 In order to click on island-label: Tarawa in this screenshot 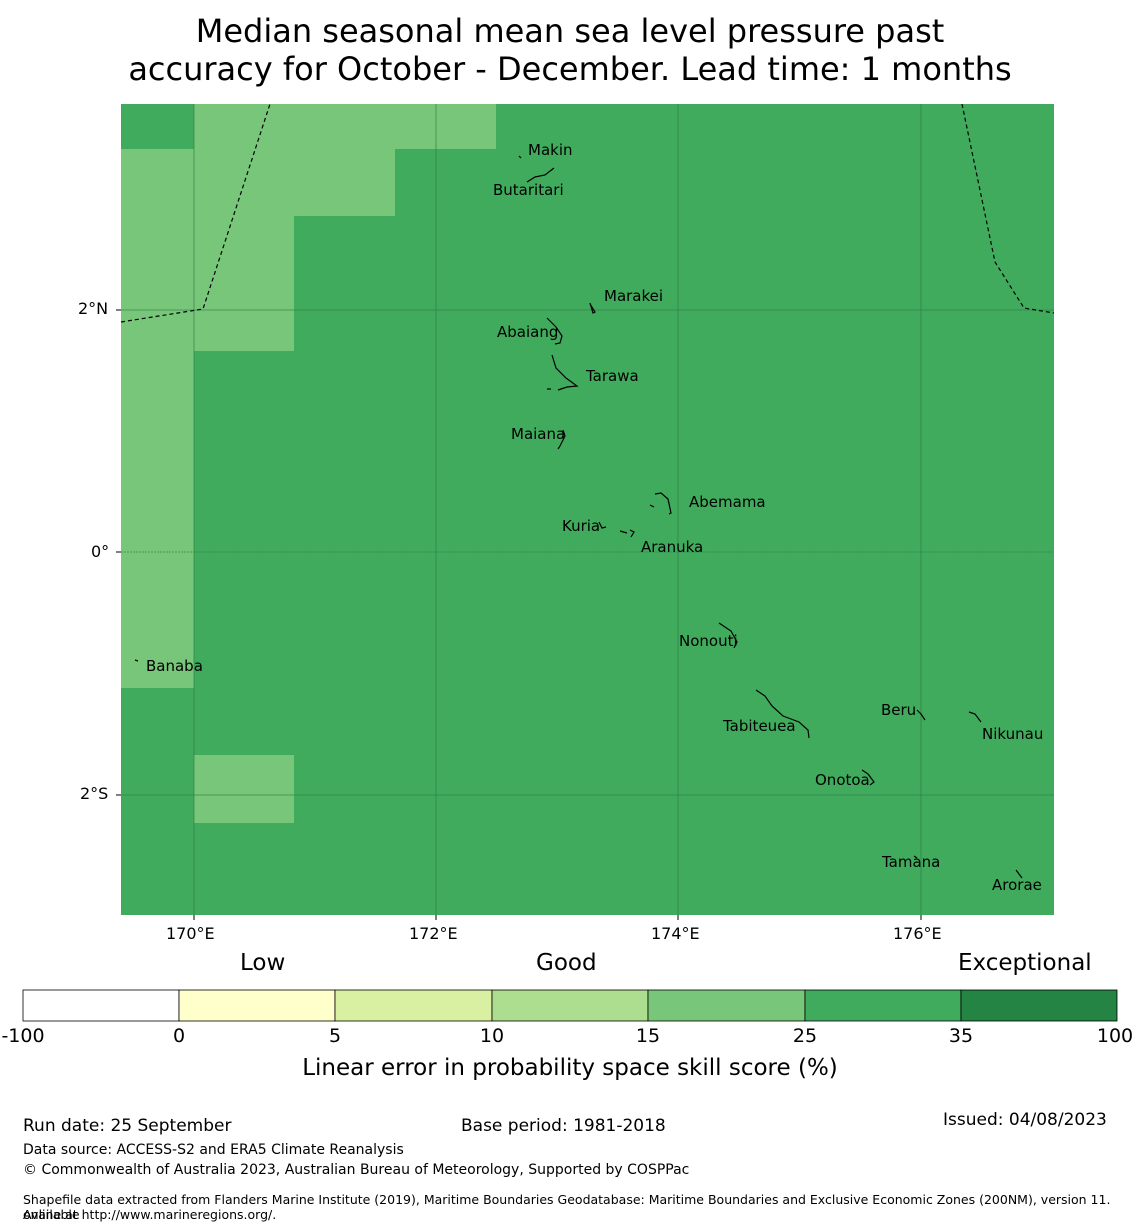, I will do `click(612, 376)`.